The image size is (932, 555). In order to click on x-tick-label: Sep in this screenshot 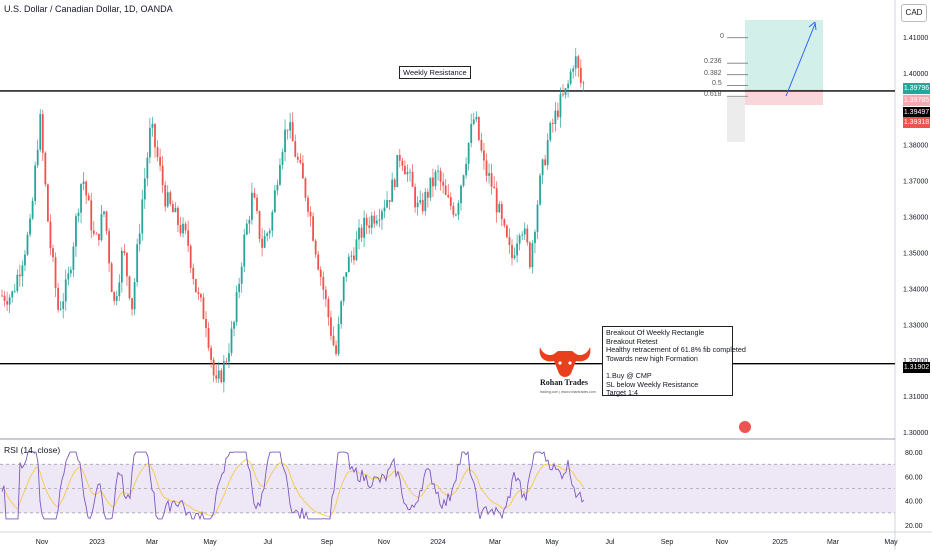, I will do `click(667, 542)`.